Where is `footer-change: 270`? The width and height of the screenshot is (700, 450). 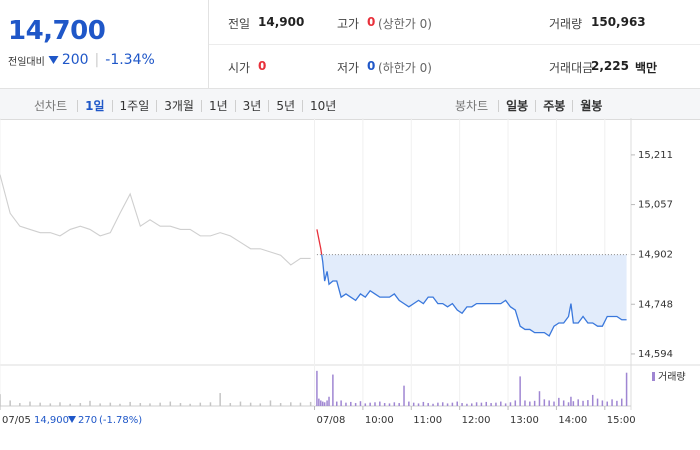 footer-change: 270 is located at coordinates (87, 420).